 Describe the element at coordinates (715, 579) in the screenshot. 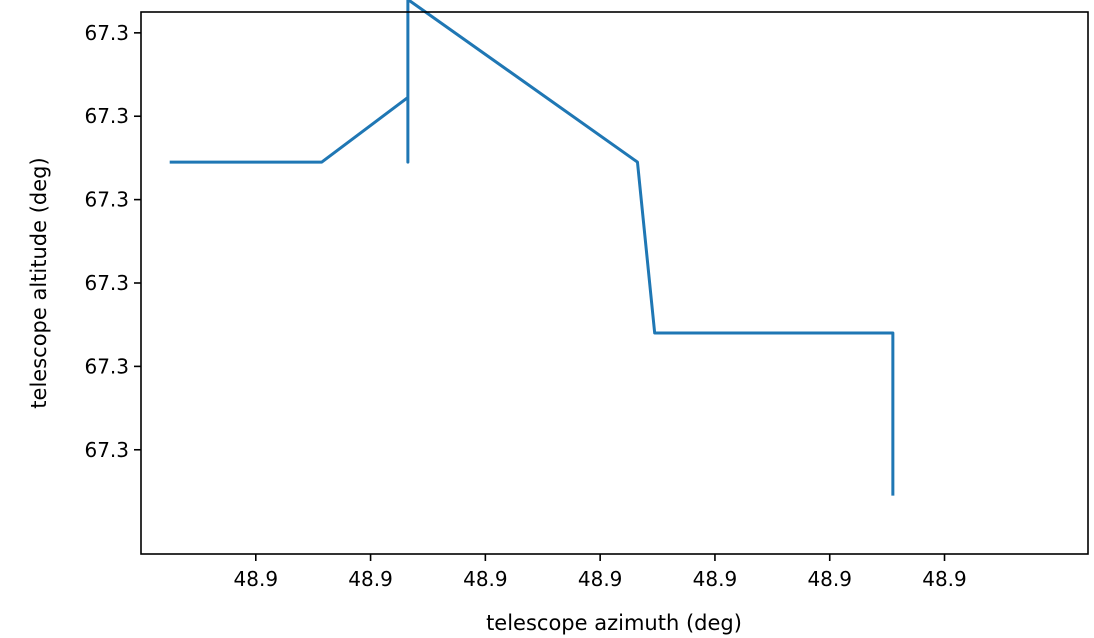

I see `x-tick-label-4: 48.9` at that location.